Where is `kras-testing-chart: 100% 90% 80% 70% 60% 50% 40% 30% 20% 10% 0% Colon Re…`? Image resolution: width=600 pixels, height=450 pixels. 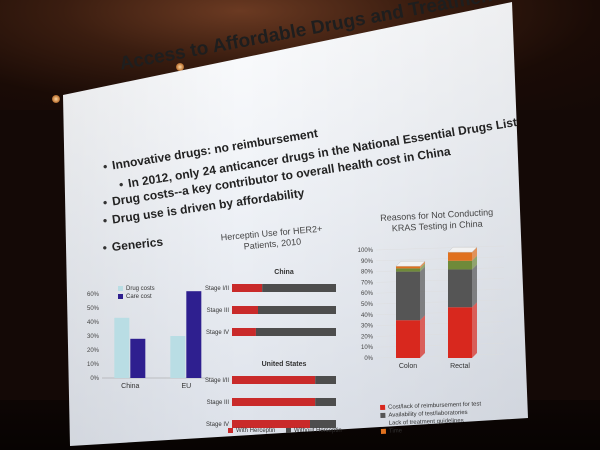
kras-testing-chart: 100% 90% 80% 70% 60% 50% 40% 30% 20% 10% 0% Colon Re… is located at coordinates (431, 307).